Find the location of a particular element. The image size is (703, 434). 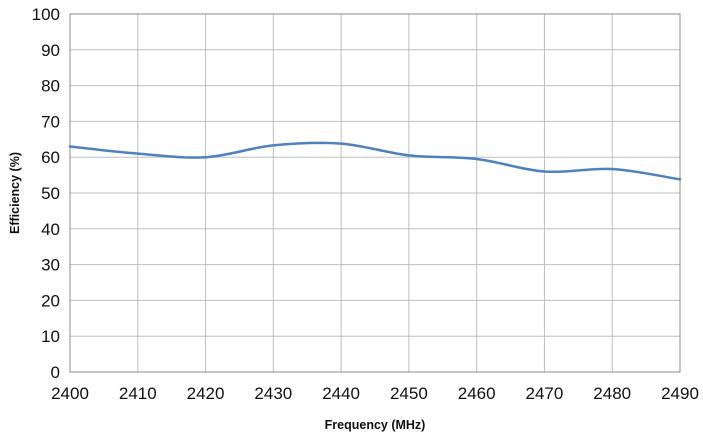

x-axis-title: Frequency (MHz) is located at coordinates (375, 425).